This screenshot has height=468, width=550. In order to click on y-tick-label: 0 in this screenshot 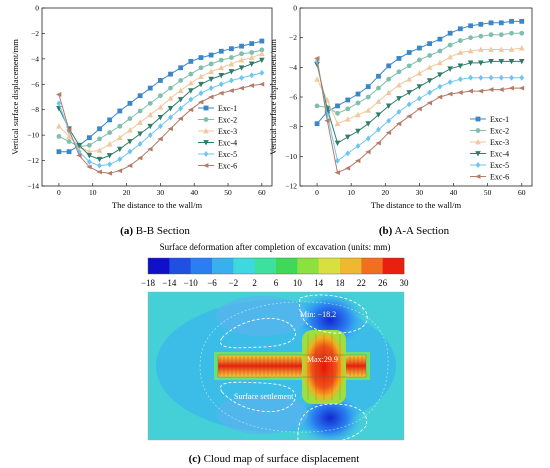, I will do `click(37, 8)`.